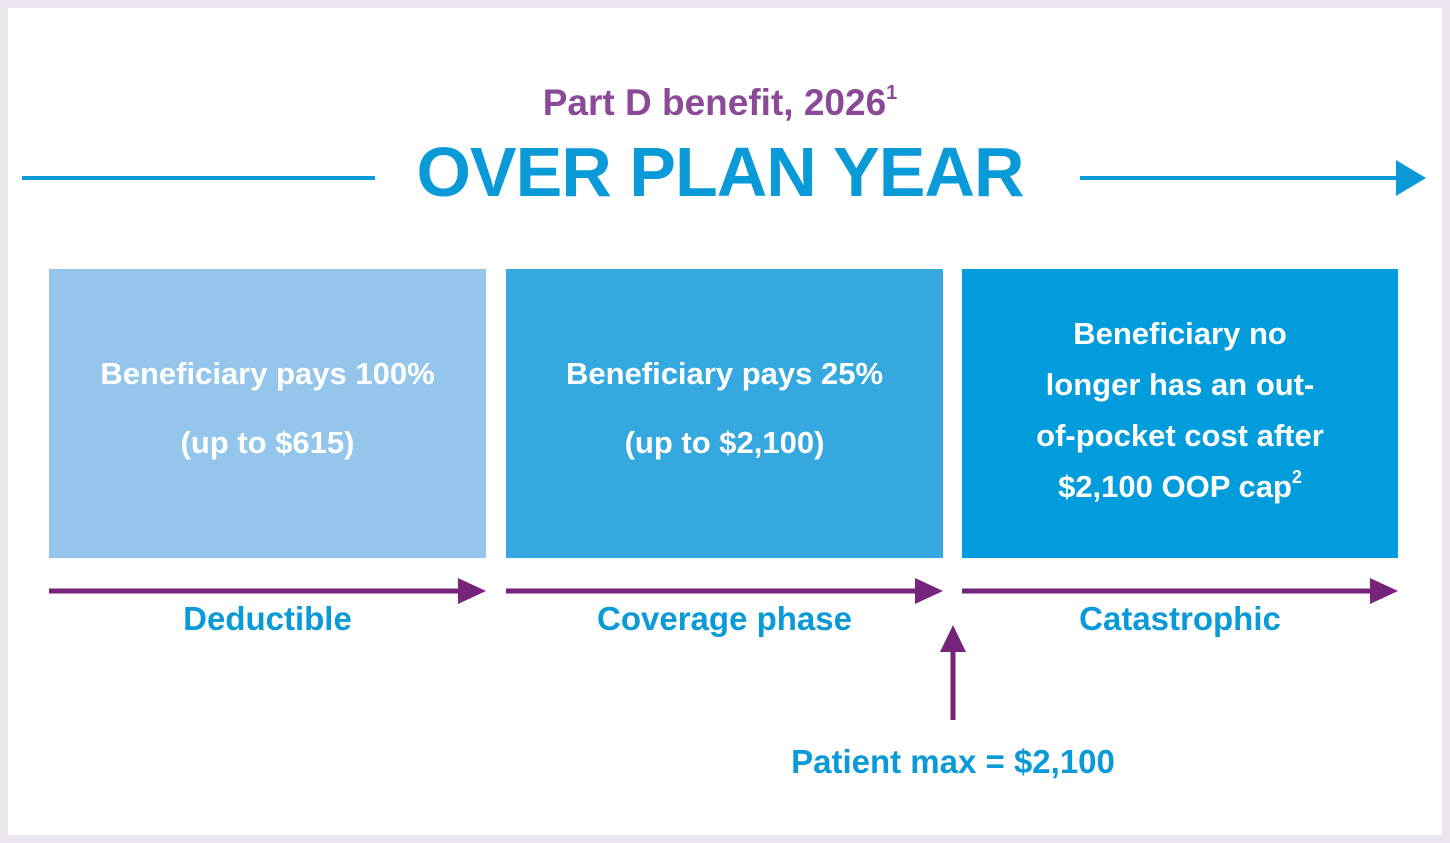 This screenshot has height=843, width=1450. I want to click on phase-label: Deductible, so click(267, 618).